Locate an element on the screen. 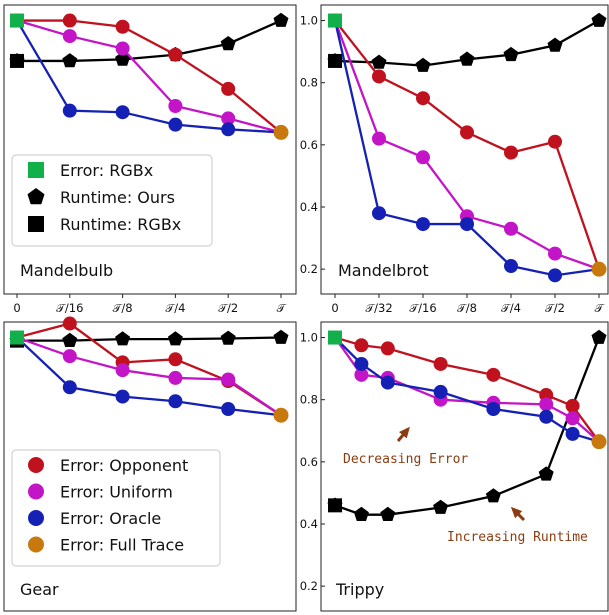  annotation-decreasing-error: Decreasing Error is located at coordinates (405, 459).